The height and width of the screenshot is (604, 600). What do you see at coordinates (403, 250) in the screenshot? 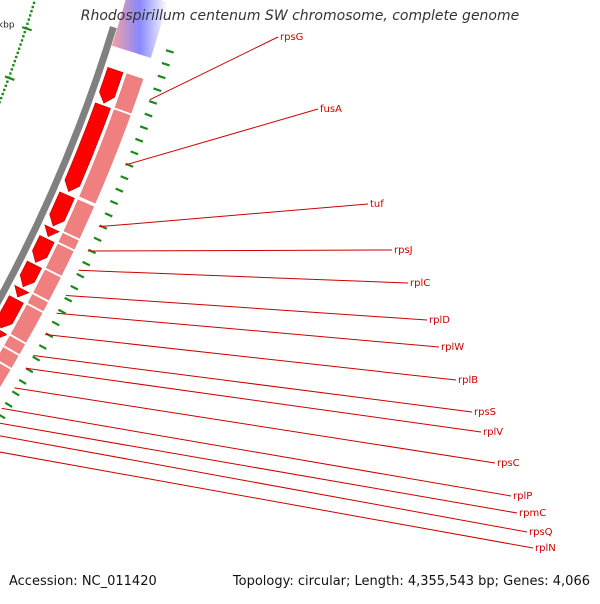
I see `gene-label: rpsJ` at bounding box center [403, 250].